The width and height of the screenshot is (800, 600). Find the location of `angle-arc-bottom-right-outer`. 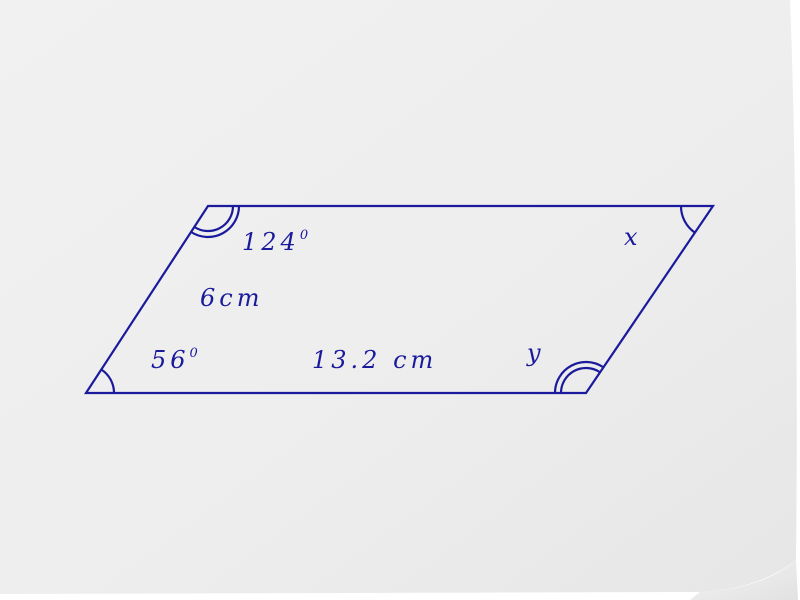

angle-arc-bottom-right-outer is located at coordinates (578, 377).